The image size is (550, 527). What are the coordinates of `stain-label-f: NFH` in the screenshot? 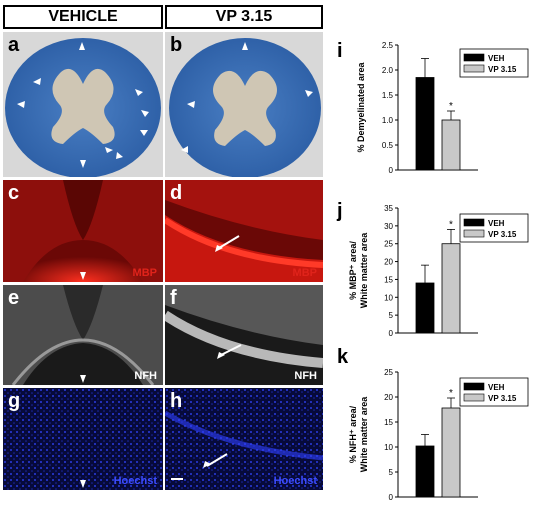 It's located at (305, 376).